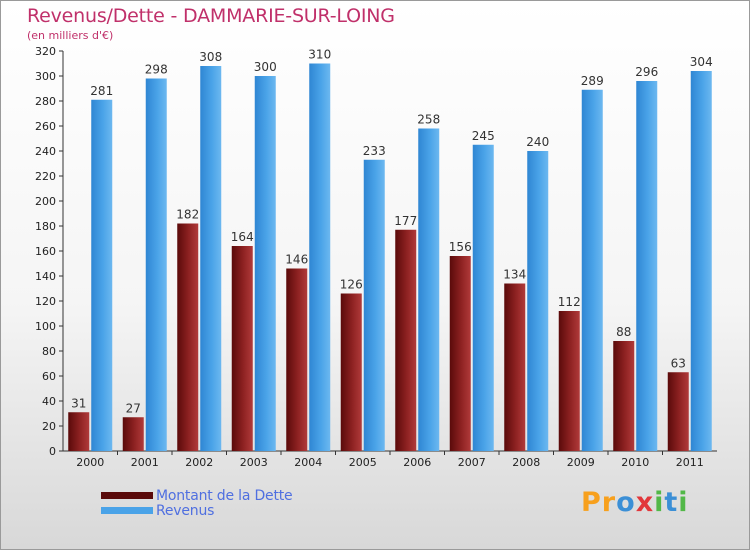  I want to click on value-label-revenus: 298, so click(156, 70).